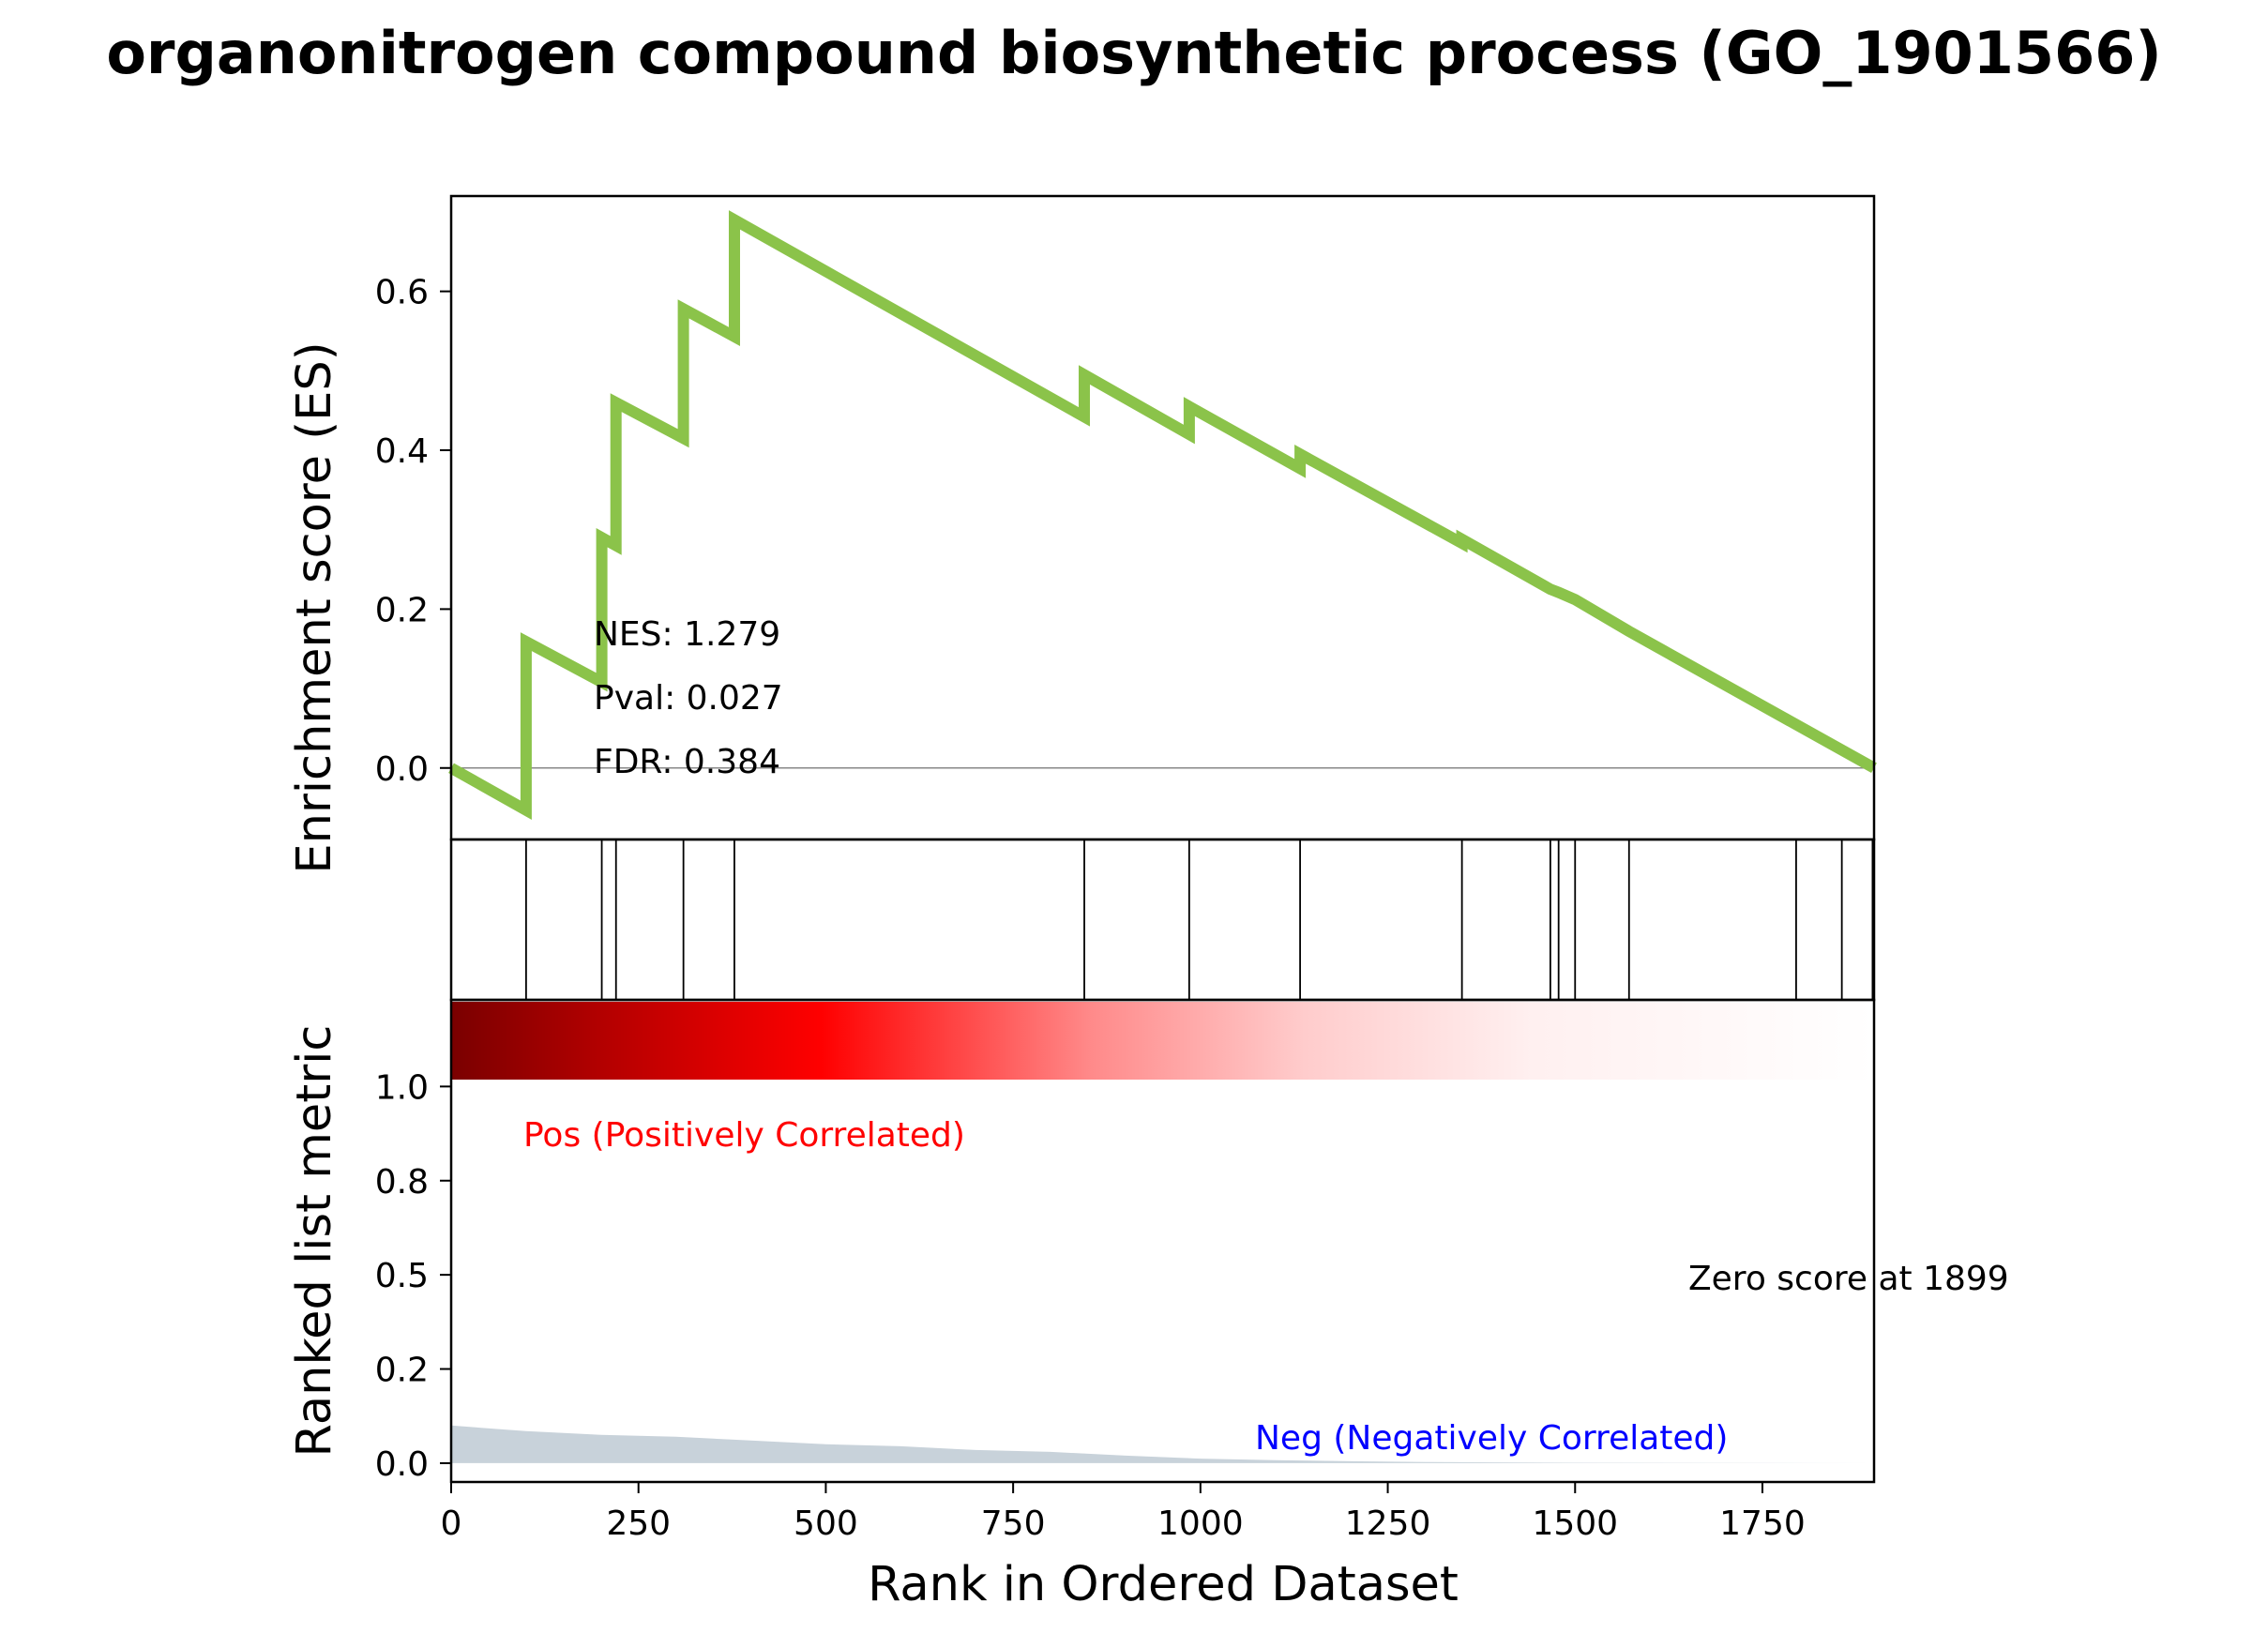 The width and height of the screenshot is (2268, 1633). Describe the element at coordinates (1388, 1523) in the screenshot. I see `x-tick-label: 1250` at that location.